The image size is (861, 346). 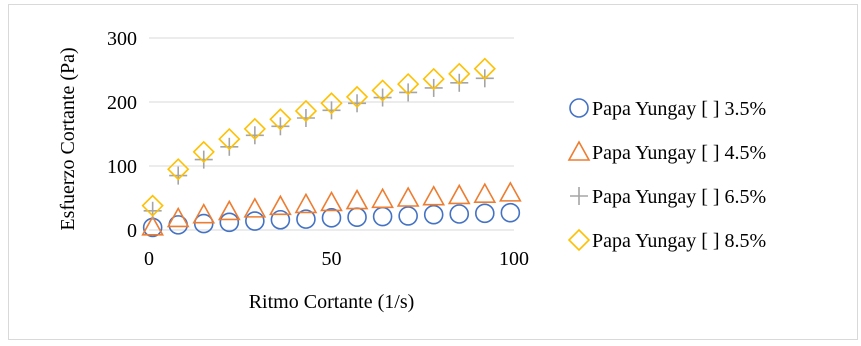 I want to click on legend-label: Papa Yungay [ ] 8.5%, so click(x=679, y=241).